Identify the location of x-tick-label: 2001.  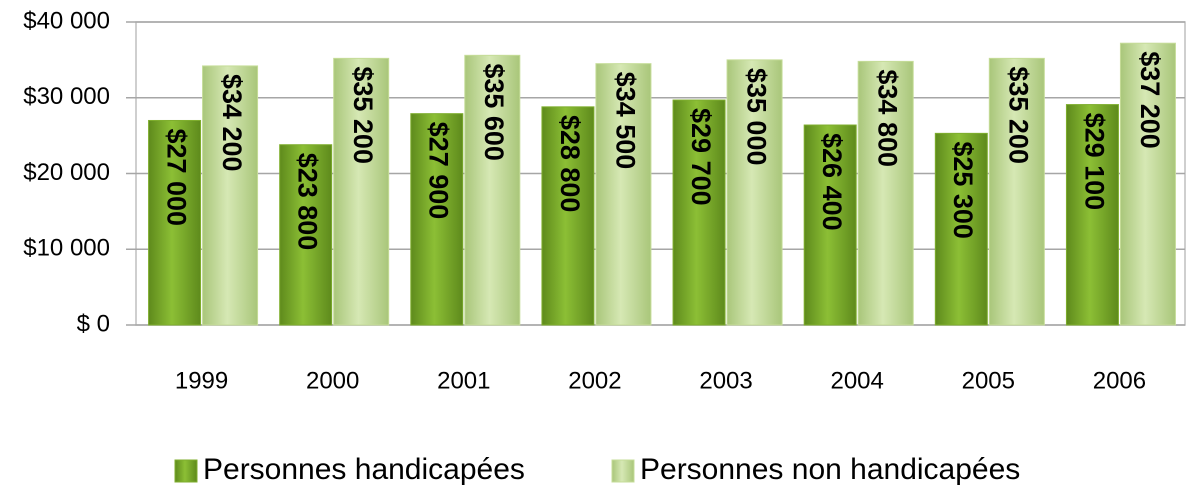
(463, 380).